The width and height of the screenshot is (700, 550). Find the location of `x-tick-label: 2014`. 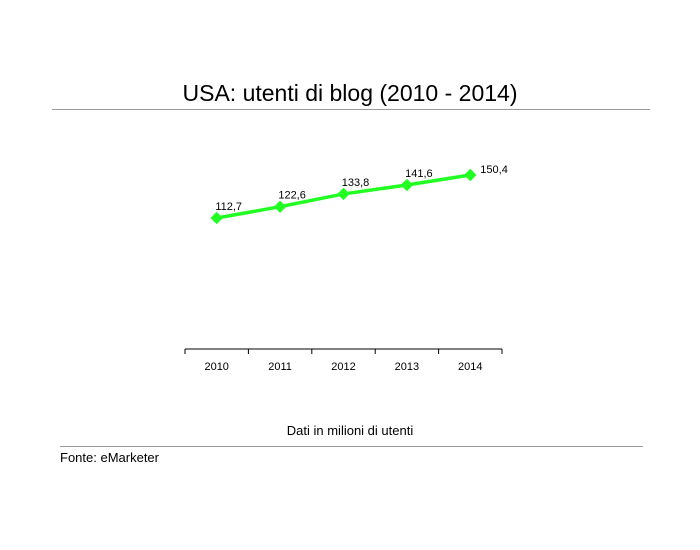

x-tick-label: 2014 is located at coordinates (470, 367).